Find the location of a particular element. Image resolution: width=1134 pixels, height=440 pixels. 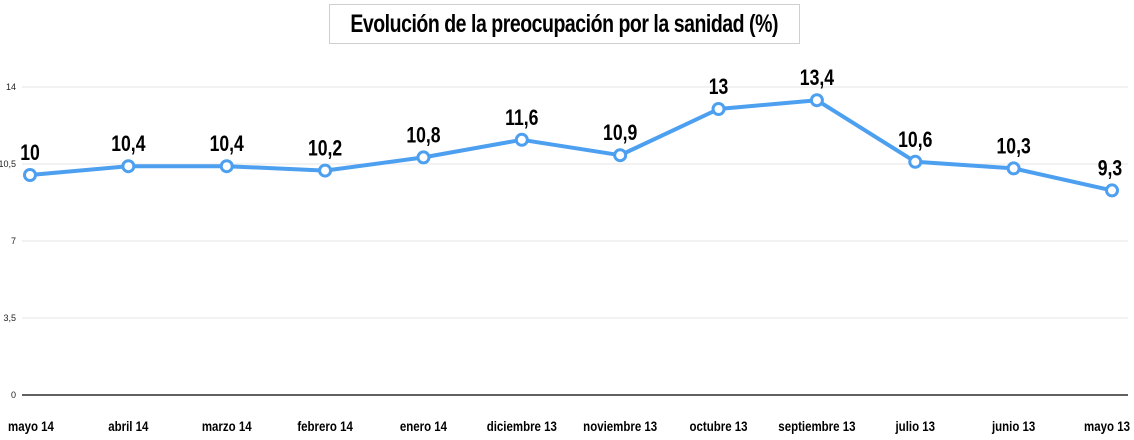

data-label: 13,4 is located at coordinates (817, 78).